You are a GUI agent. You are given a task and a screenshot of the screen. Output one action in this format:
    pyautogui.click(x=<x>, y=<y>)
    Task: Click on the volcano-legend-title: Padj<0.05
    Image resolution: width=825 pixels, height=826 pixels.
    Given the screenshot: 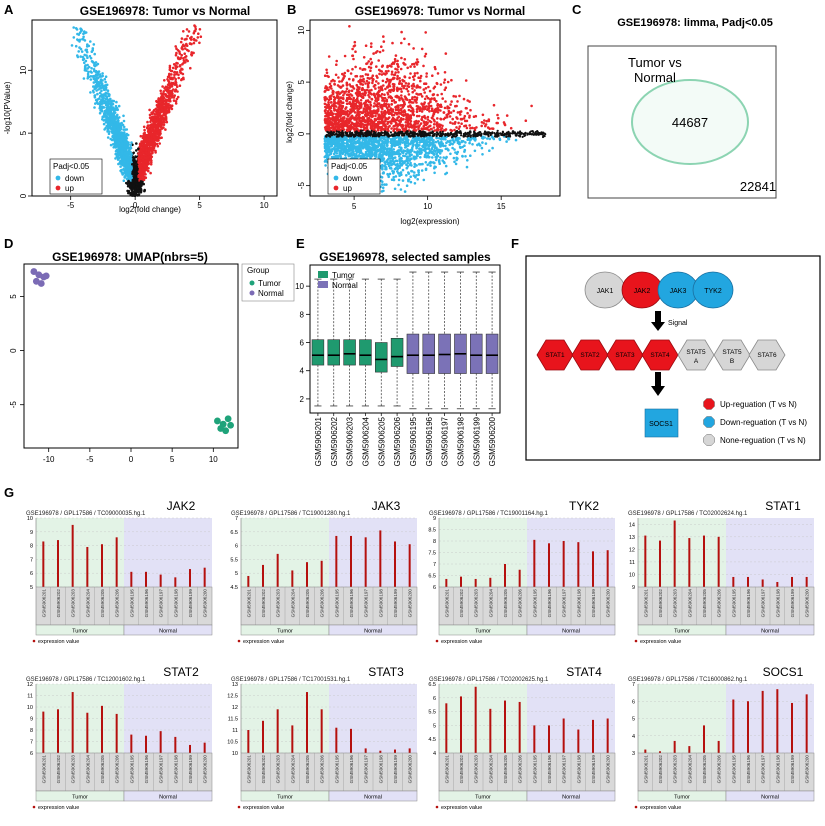 What is the action you would take?
    pyautogui.click(x=71, y=166)
    